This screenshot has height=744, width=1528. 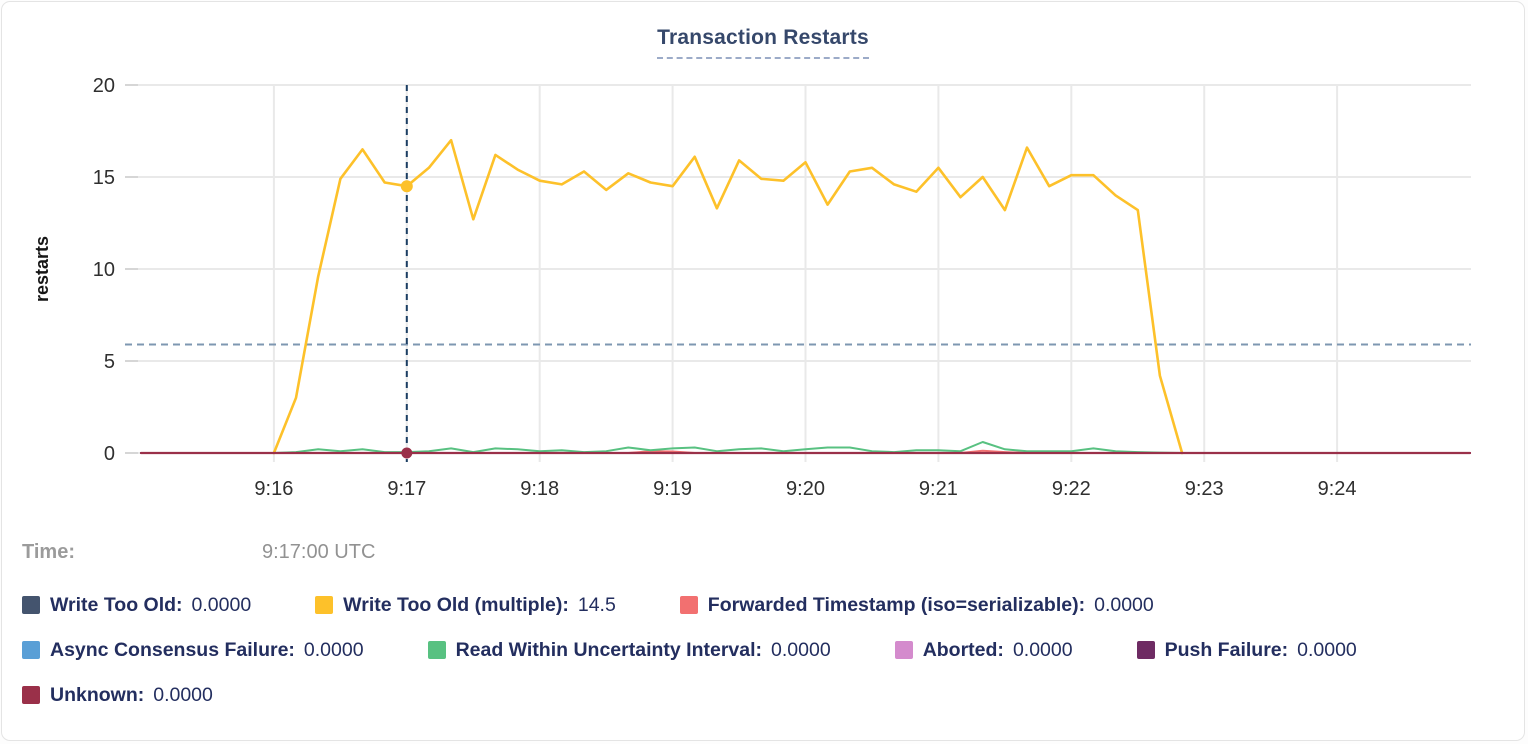 I want to click on legend-item-write_too_old_multiple: Write Too Old (multiple): 14.5, so click(x=465, y=605).